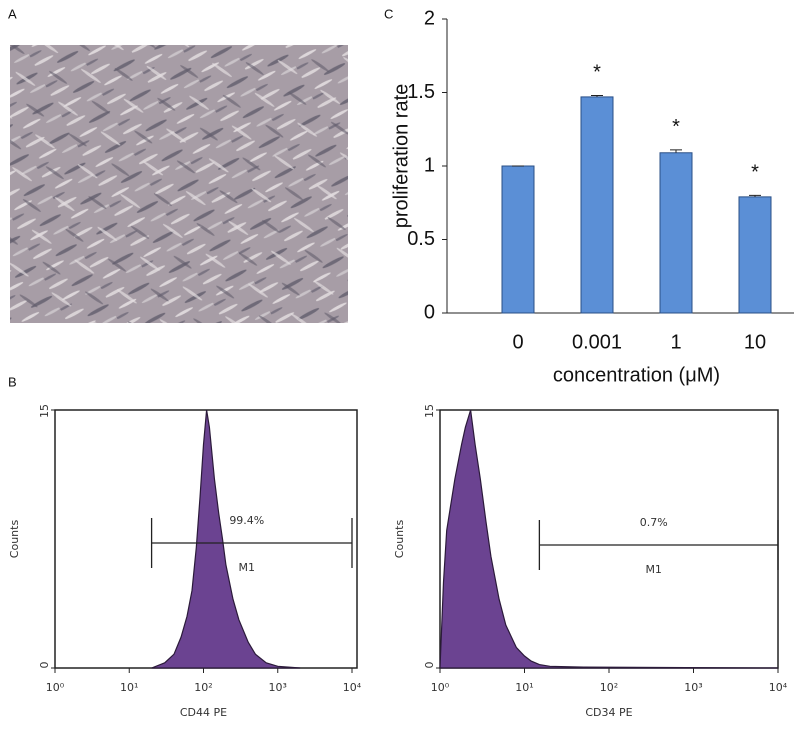 The image size is (800, 756). I want to click on panel-label: B, so click(12, 381).